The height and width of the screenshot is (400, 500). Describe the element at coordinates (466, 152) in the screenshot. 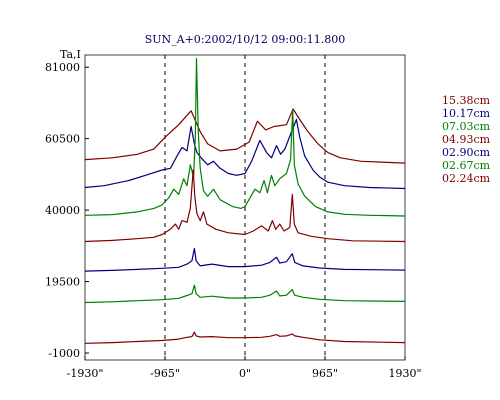

I see `legend-entry-4: 02.90cm` at that location.